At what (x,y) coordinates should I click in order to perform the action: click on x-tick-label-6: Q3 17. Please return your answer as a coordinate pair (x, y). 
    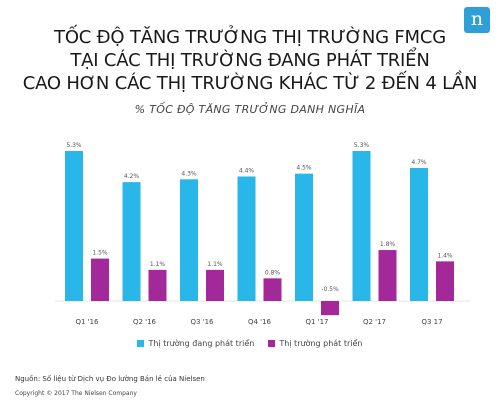
    Looking at the image, I should click on (431, 322).